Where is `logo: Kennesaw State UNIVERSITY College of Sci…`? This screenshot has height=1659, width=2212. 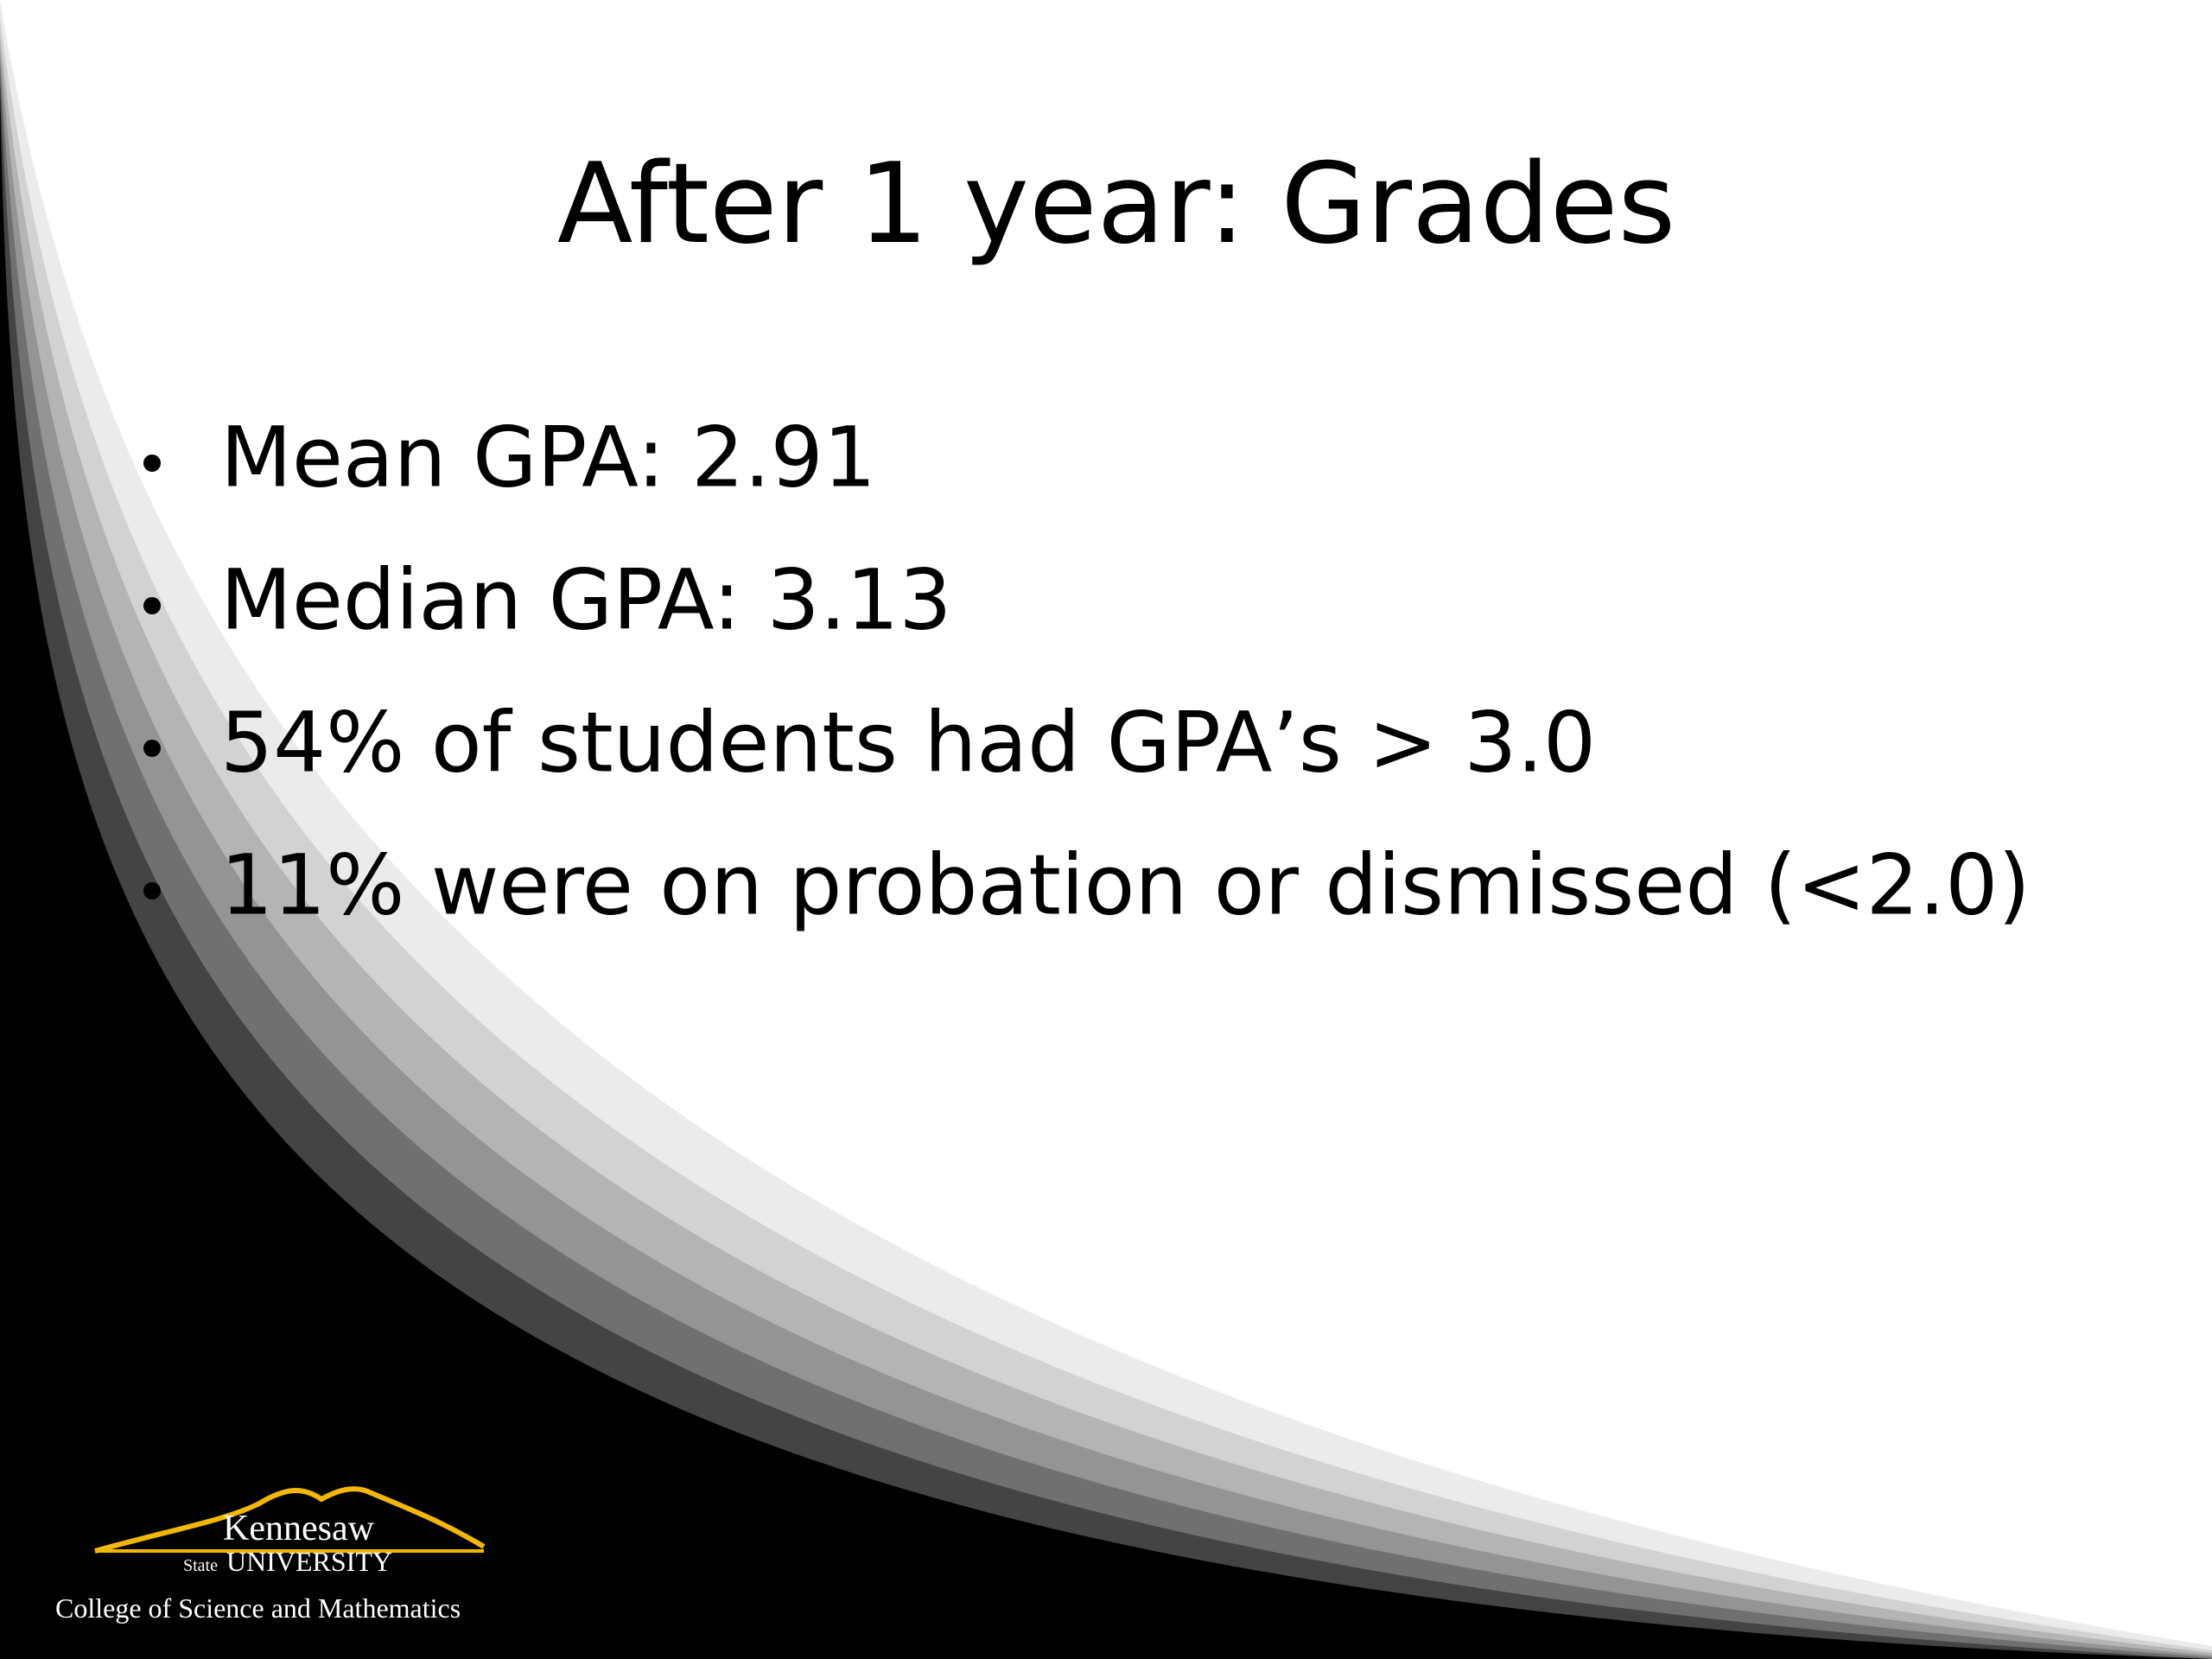
logo: Kennesaw State UNIVERSITY College of Sci… is located at coordinates (270, 1555).